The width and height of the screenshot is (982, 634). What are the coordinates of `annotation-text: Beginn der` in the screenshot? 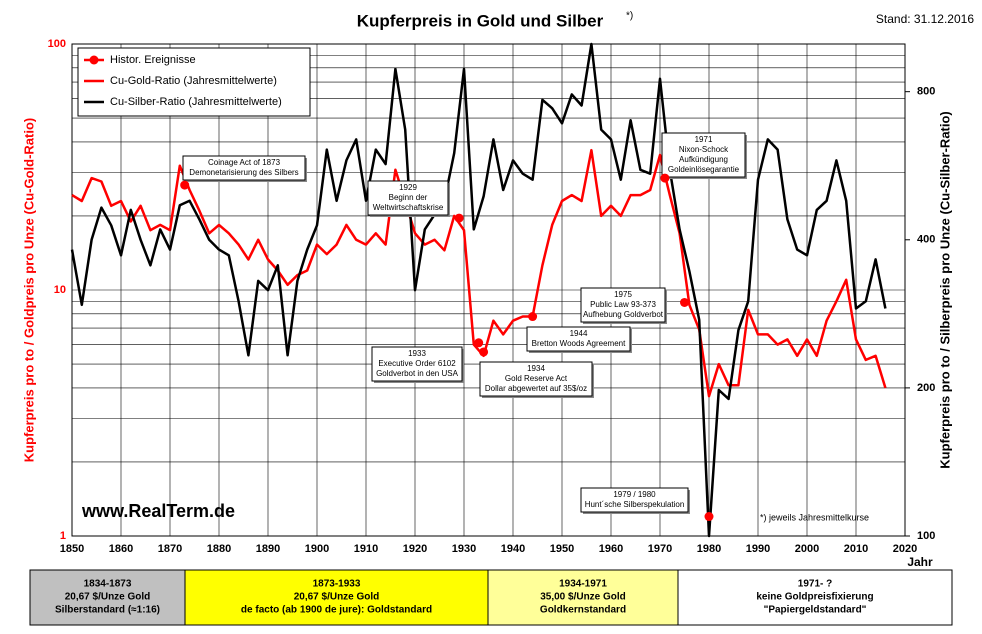 It's located at (408, 197).